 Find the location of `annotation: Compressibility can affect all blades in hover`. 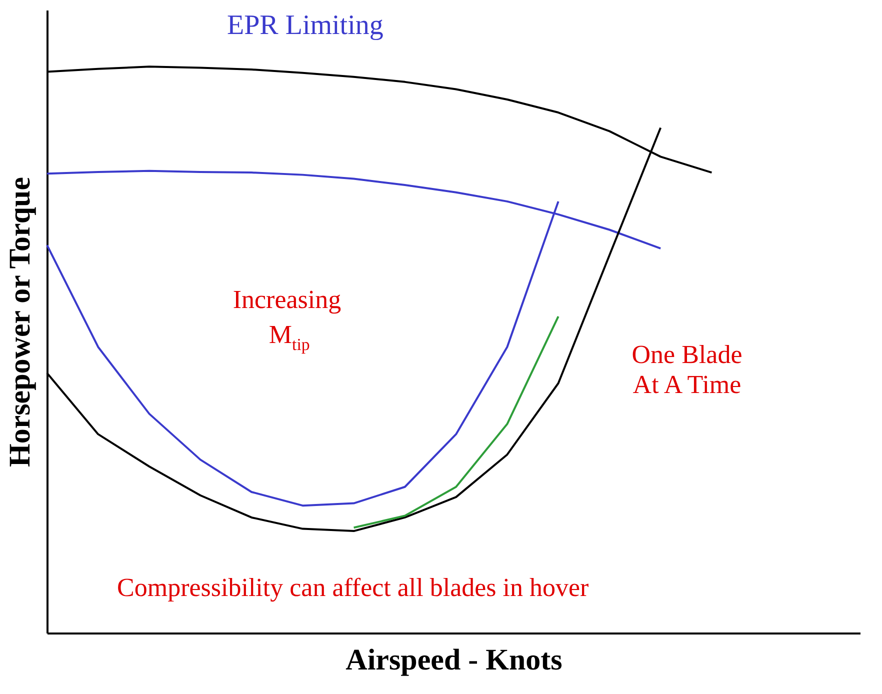

annotation: Compressibility can affect all blades in hover is located at coordinates (353, 587).